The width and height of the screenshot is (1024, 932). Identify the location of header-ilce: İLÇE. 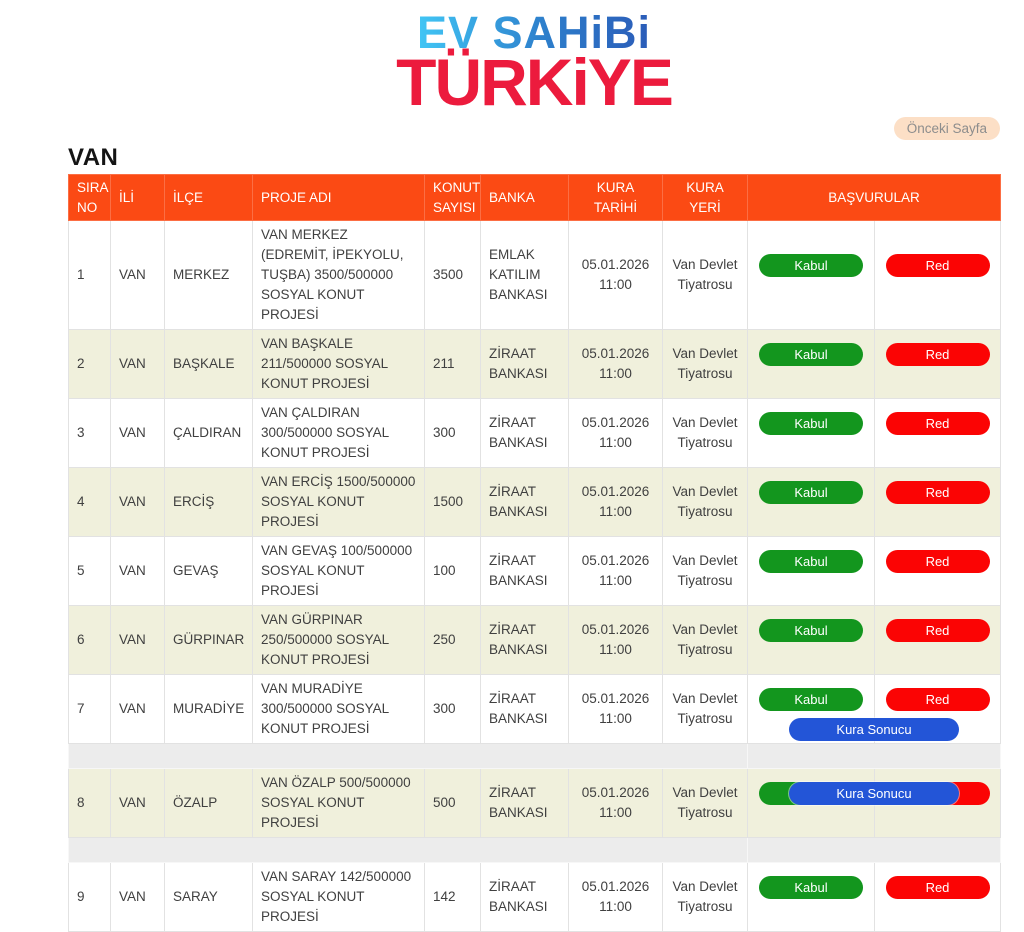
(208, 197).